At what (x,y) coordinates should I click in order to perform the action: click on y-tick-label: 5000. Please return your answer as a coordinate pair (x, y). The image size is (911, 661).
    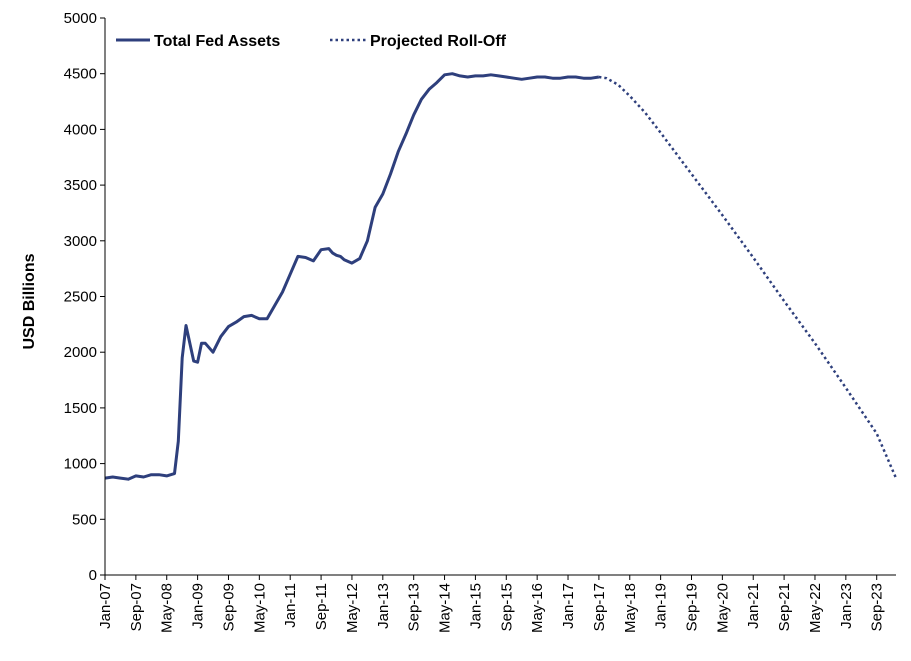
    Looking at the image, I should click on (80, 18).